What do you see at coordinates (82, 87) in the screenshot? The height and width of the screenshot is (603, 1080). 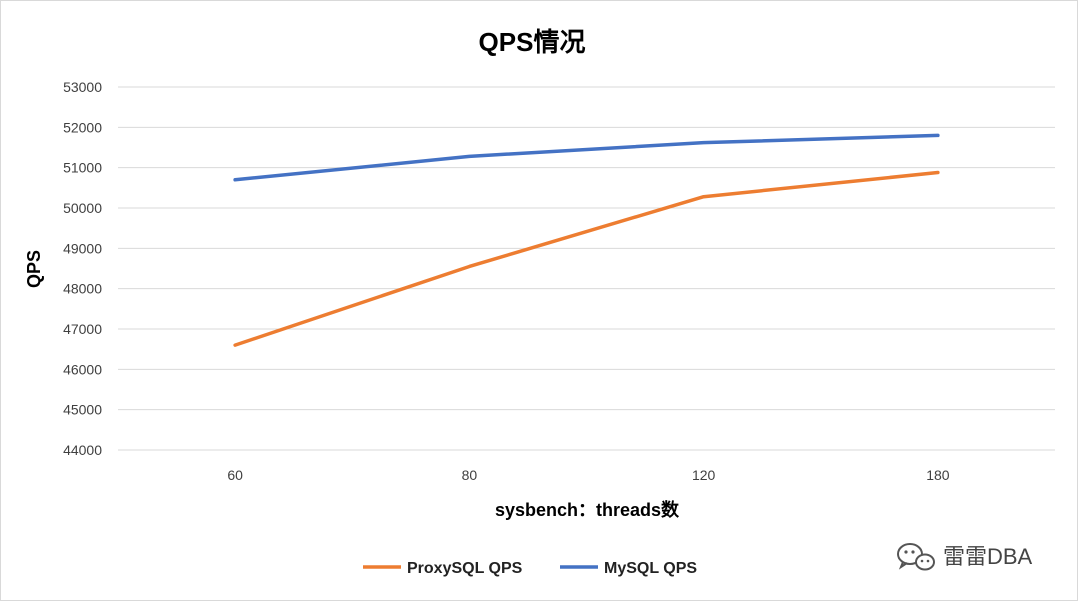 I see `y-tick-label: 53000` at bounding box center [82, 87].